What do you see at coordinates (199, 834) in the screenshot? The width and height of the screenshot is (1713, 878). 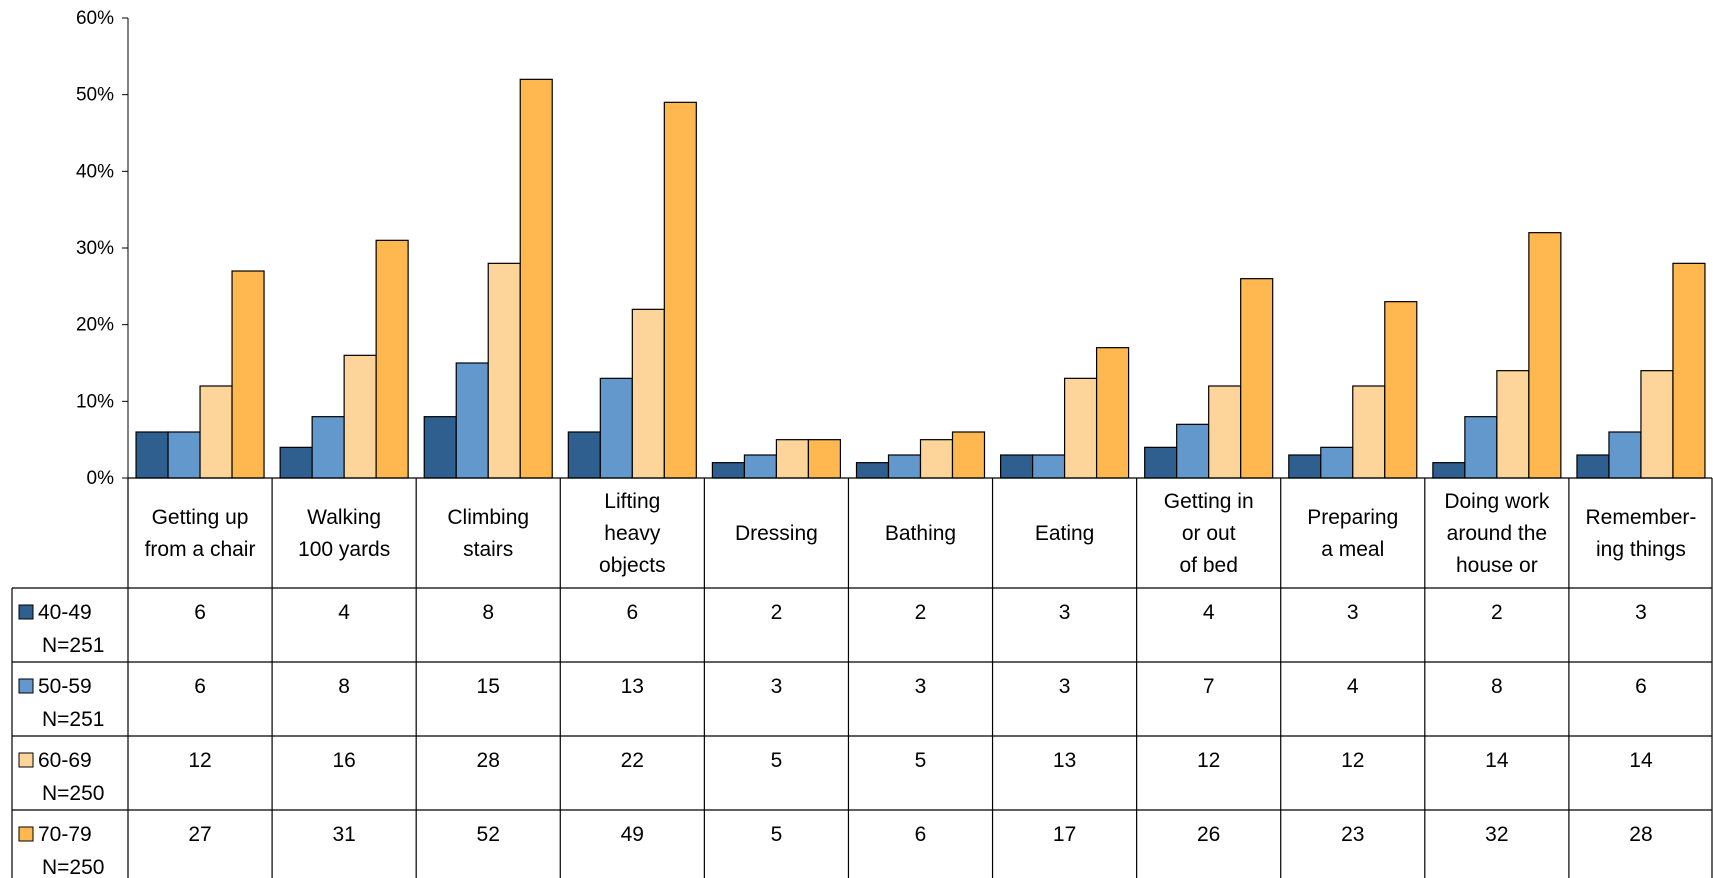 I see `table-value: 27` at bounding box center [199, 834].